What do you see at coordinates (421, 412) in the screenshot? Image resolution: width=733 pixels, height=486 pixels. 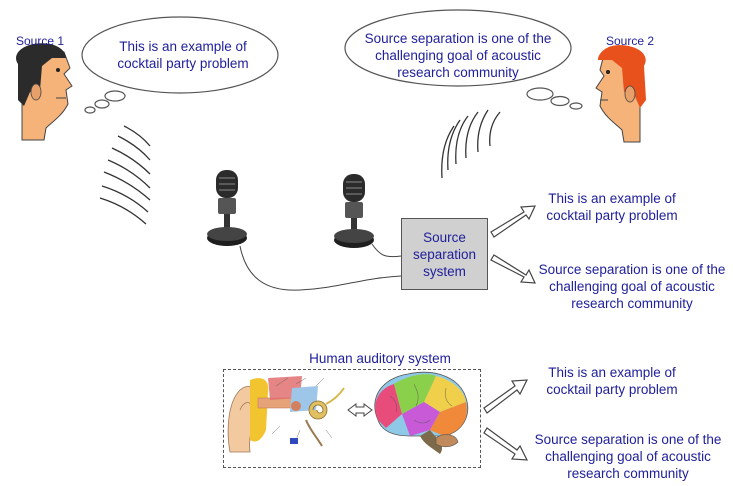 I see `brain-icon` at bounding box center [421, 412].